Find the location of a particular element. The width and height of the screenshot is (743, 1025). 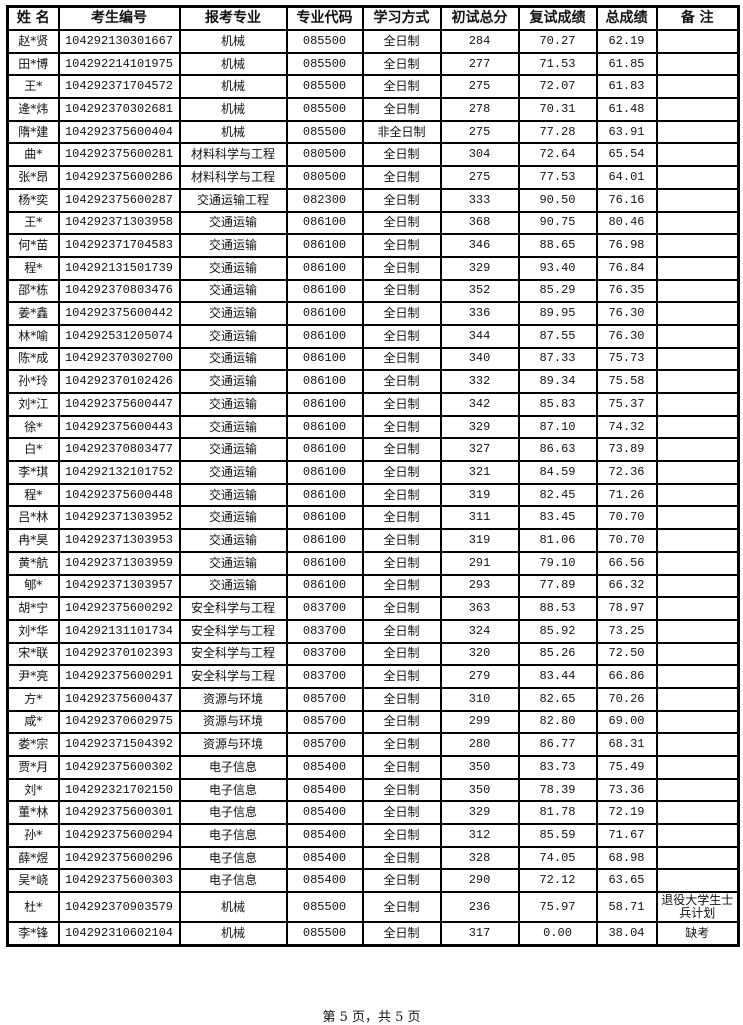

cell-major-code: 085500 is located at coordinates (324, 64).